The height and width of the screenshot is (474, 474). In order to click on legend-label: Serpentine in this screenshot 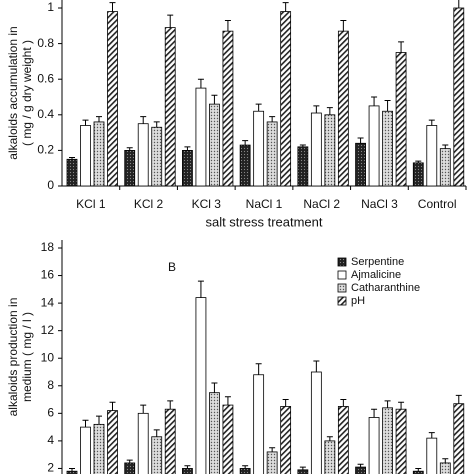, I will do `click(377, 262)`.